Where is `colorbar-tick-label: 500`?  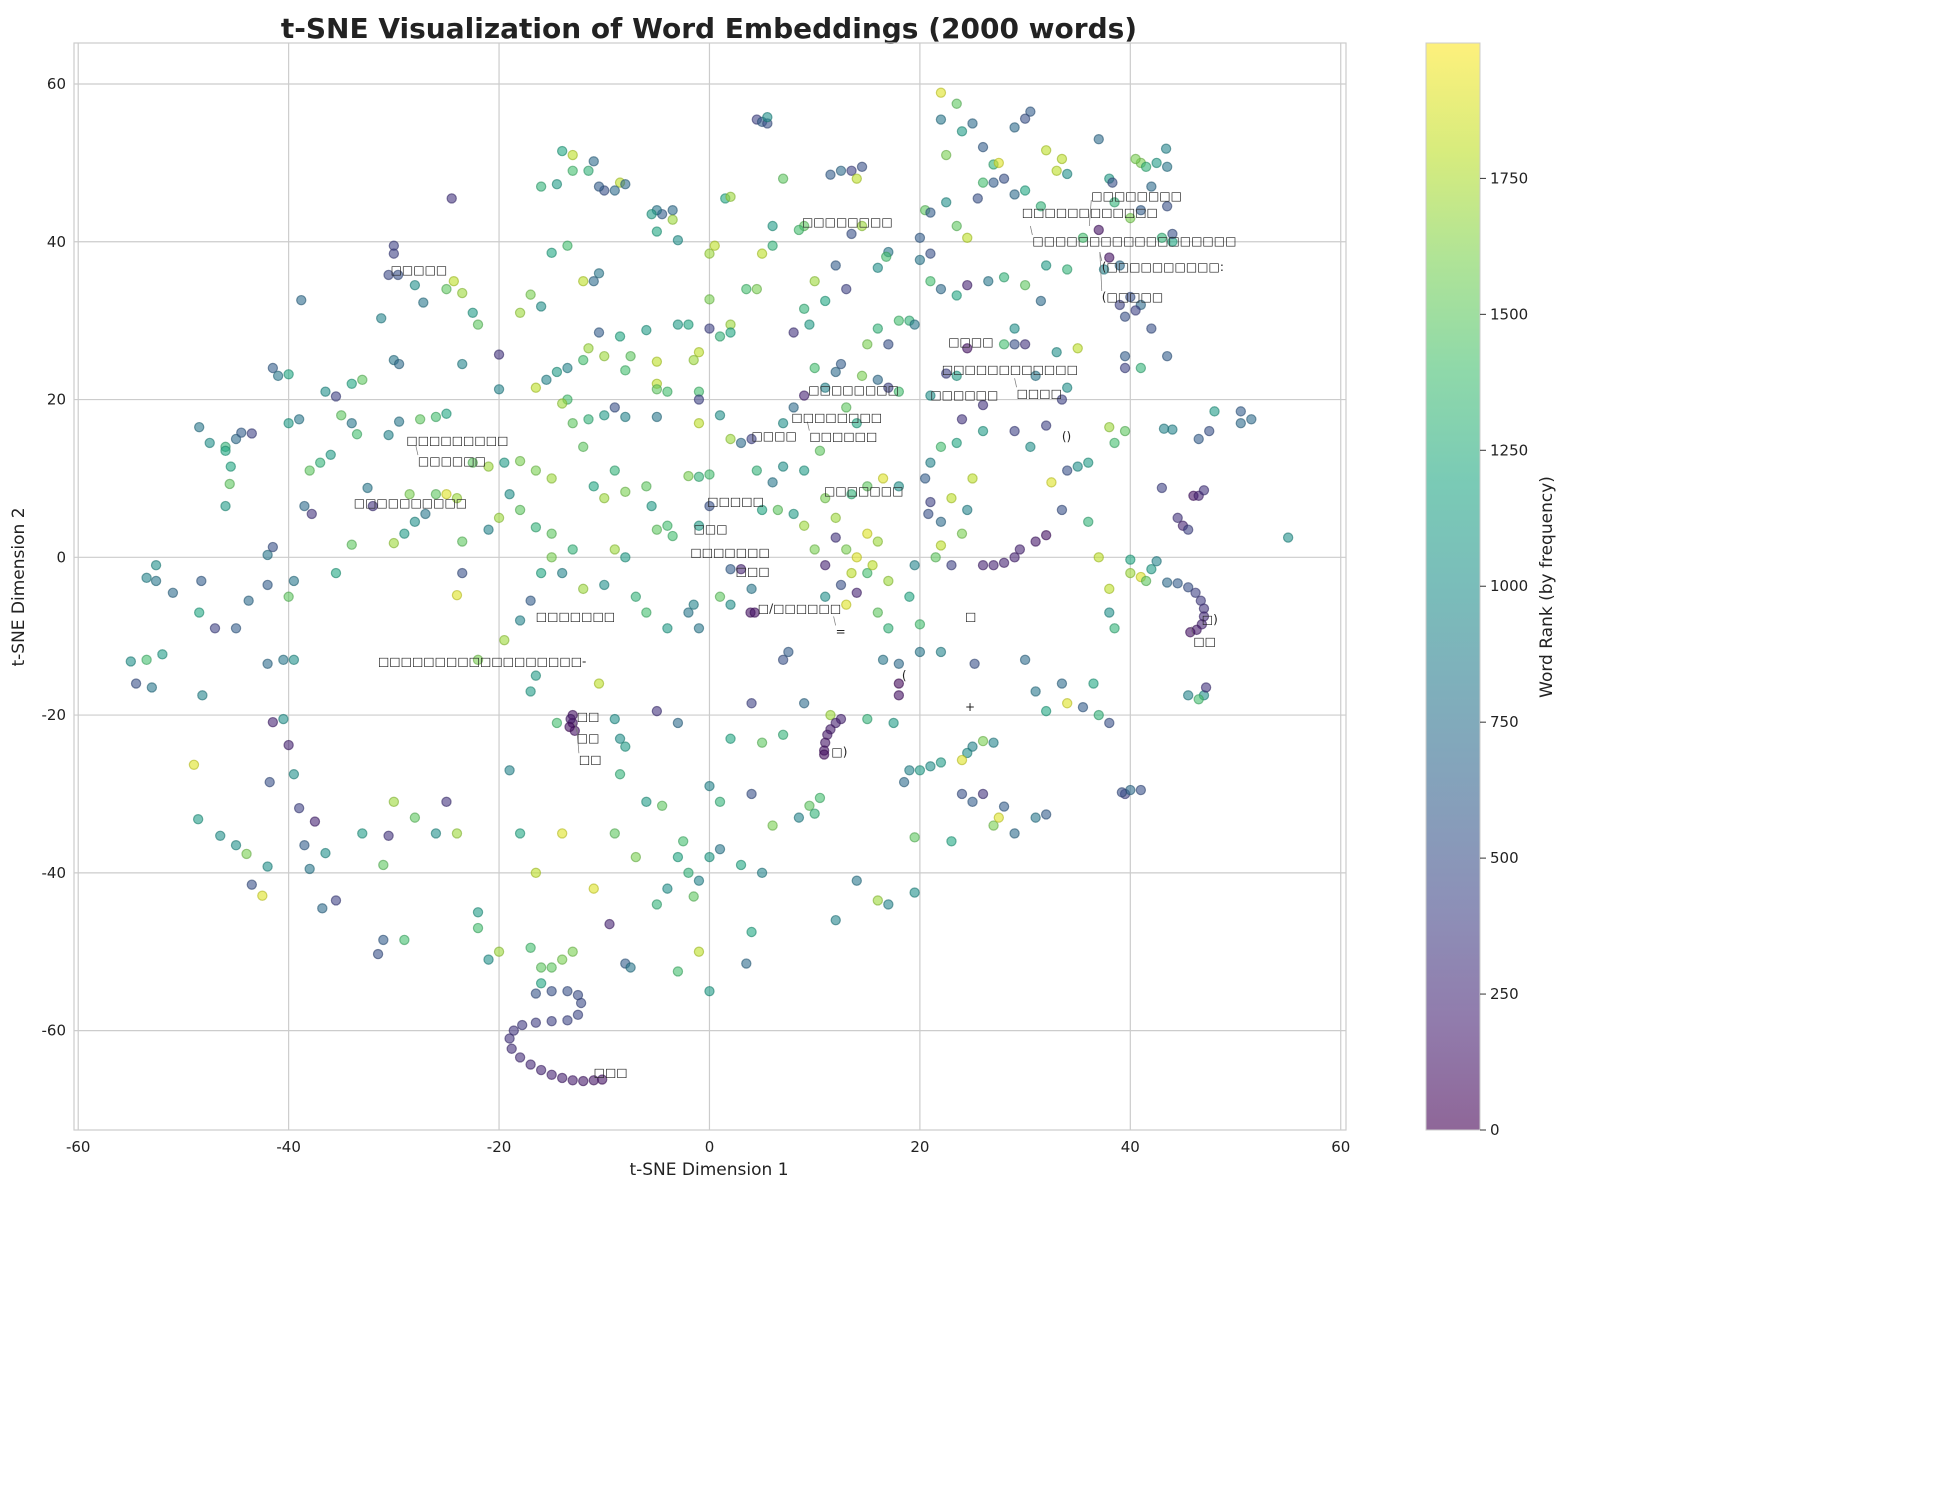
colorbar-tick-label: 500 is located at coordinates (1504, 858).